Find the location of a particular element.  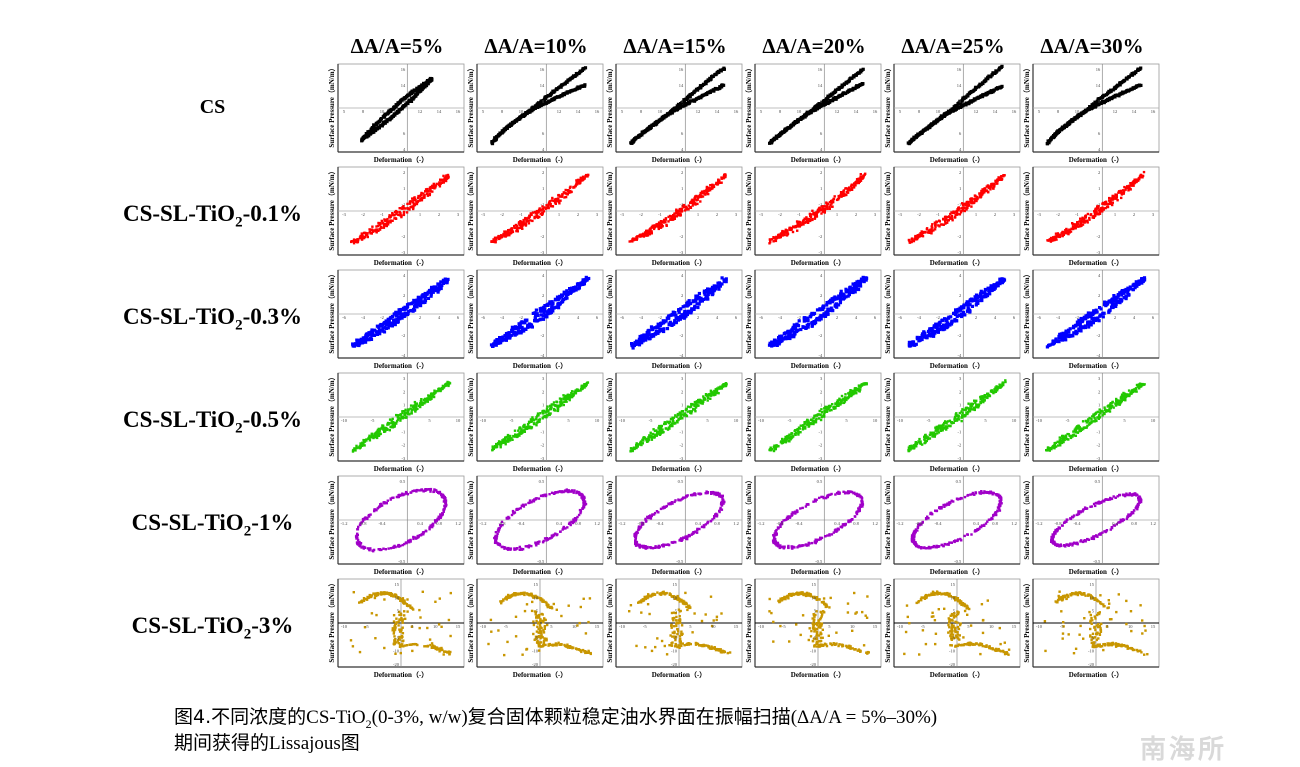

x-tick-label: -2 is located at coordinates (780, 214).